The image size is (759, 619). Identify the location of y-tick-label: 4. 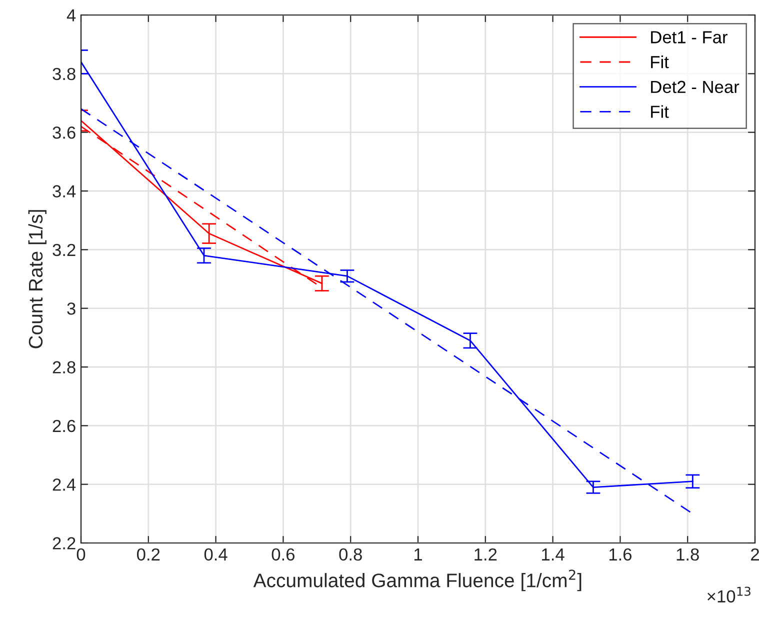
(71, 15).